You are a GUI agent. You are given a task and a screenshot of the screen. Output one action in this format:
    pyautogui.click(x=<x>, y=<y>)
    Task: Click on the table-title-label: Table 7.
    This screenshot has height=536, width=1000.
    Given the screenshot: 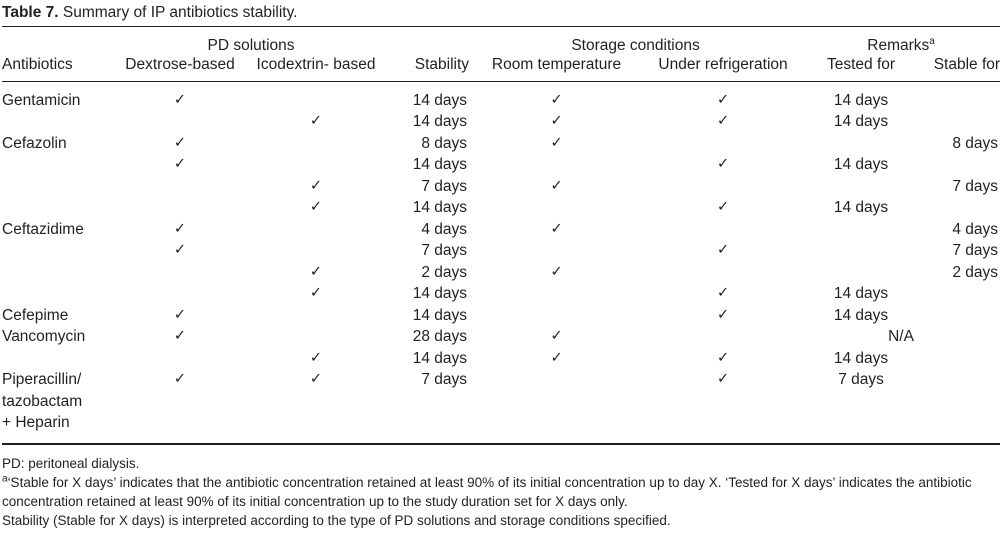 What is the action you would take?
    pyautogui.click(x=30, y=12)
    